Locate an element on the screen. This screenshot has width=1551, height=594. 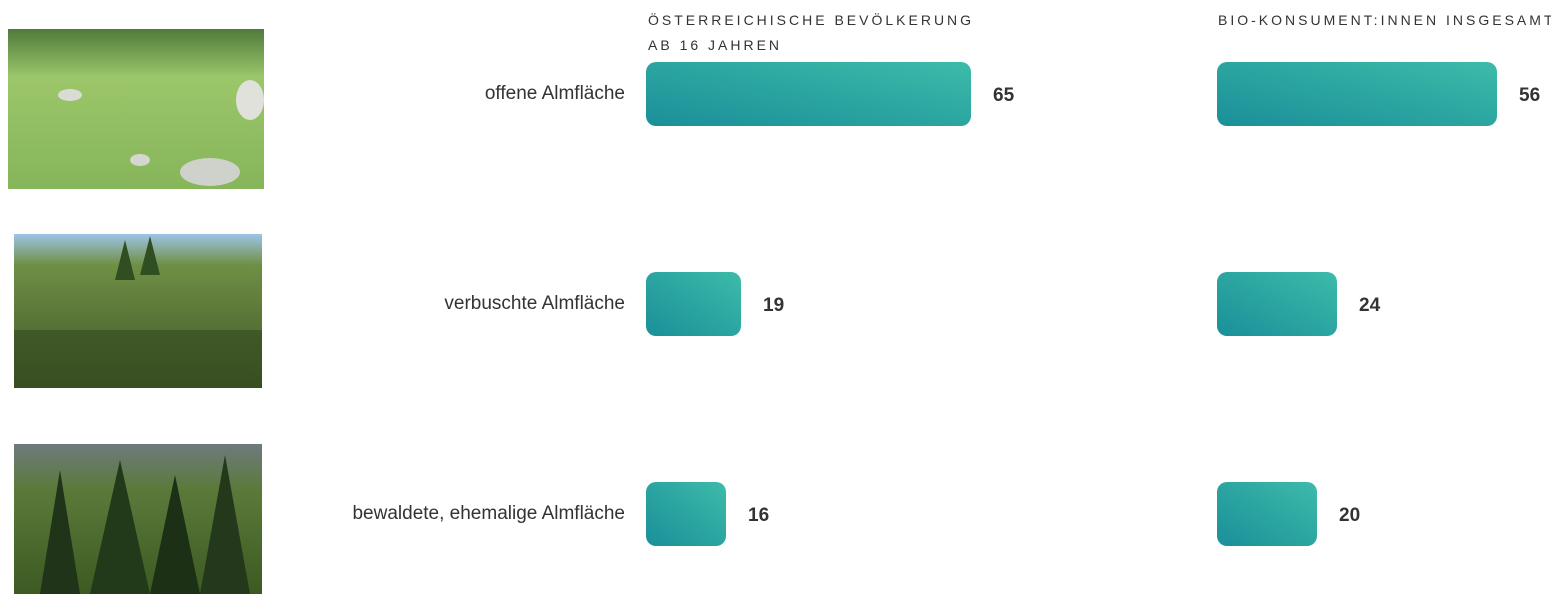
category-label: verbuschte Almfläche is located at coordinates (534, 303).